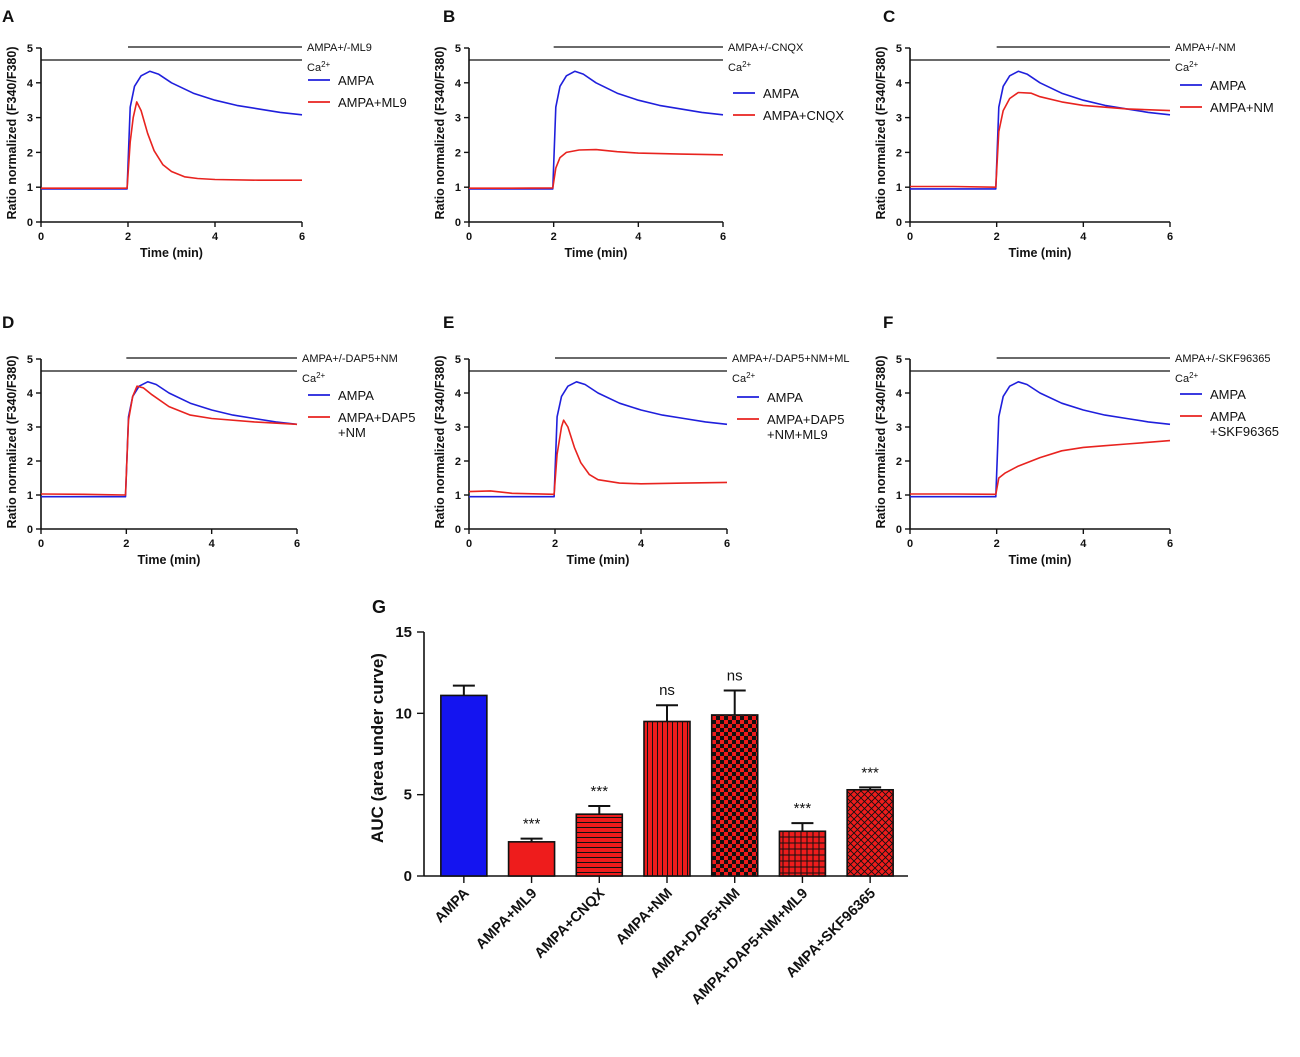 The image size is (1300, 1057). What do you see at coordinates (8, 16) in the screenshot?
I see `panel-letter: A` at bounding box center [8, 16].